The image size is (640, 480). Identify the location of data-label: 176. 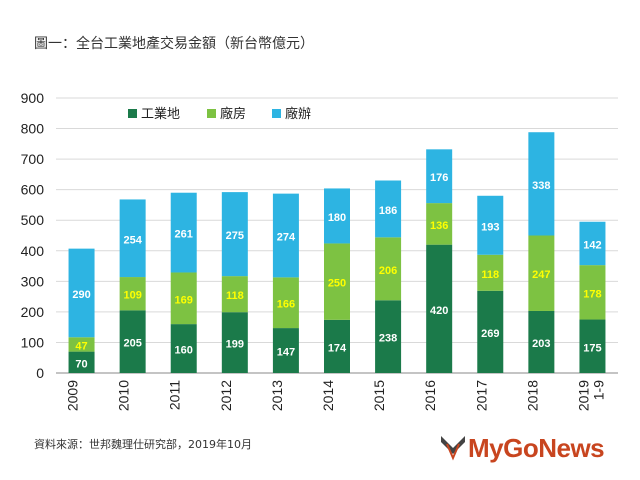
(439, 178).